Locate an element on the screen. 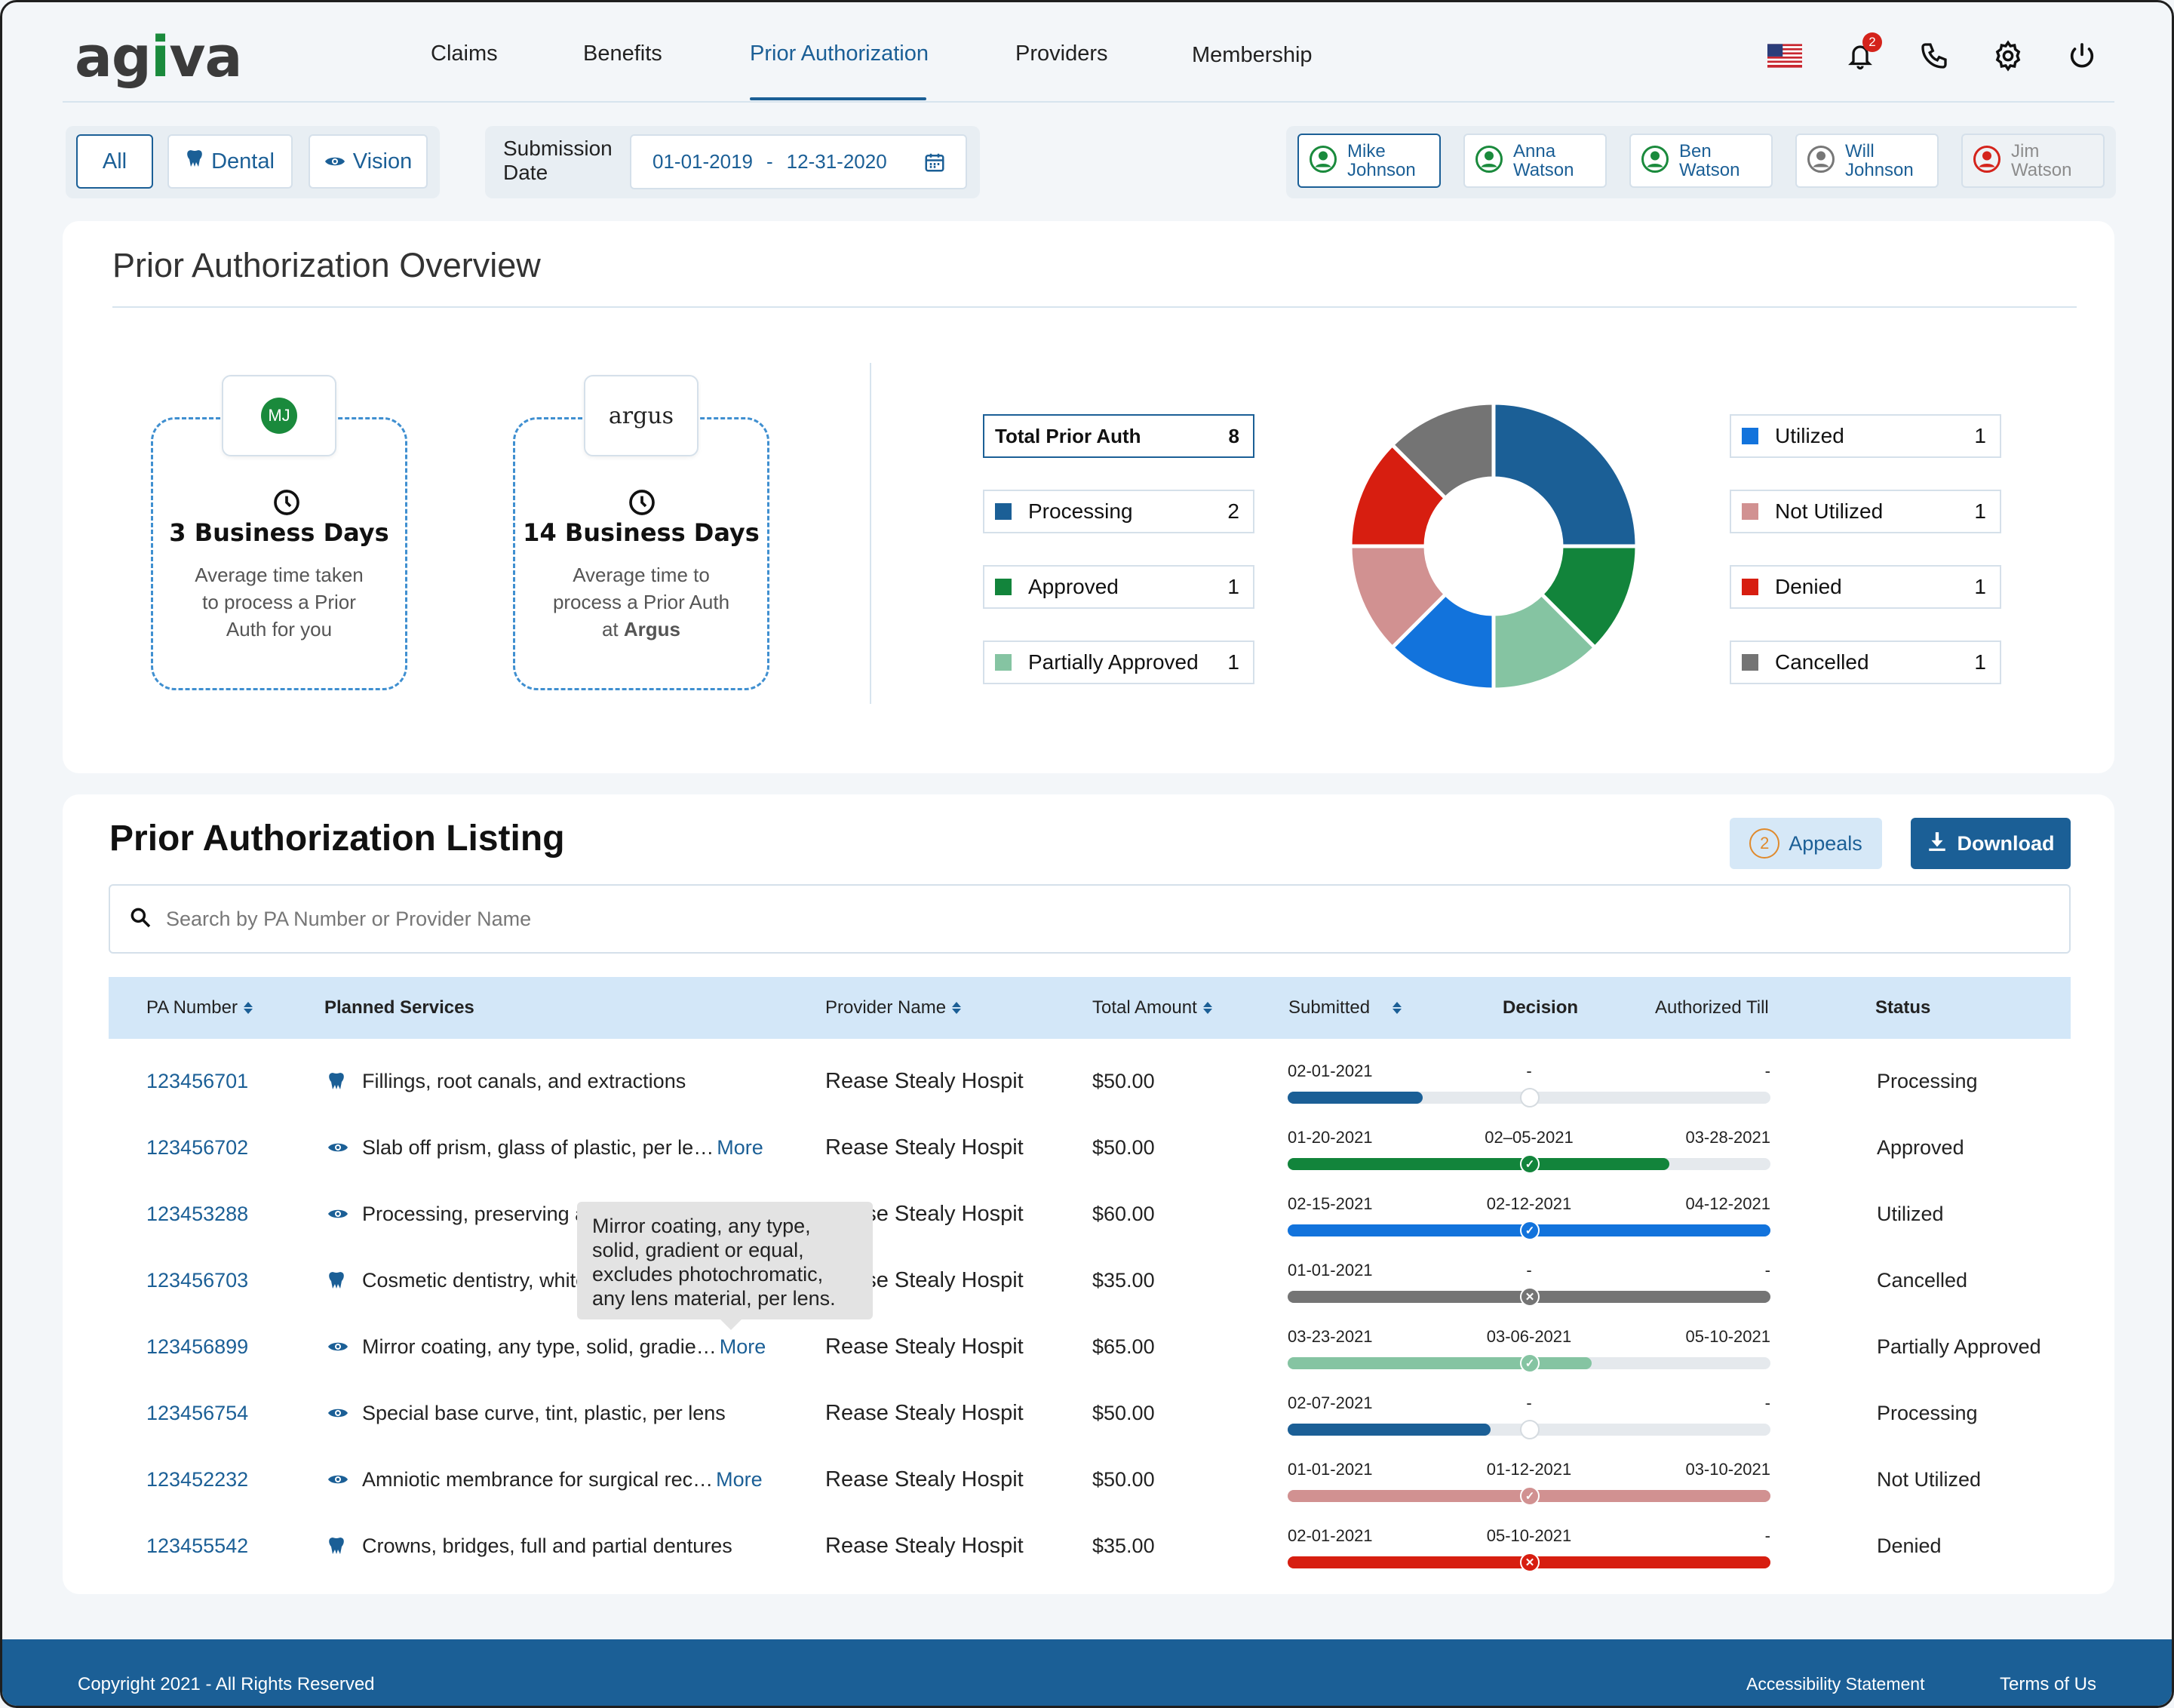  total-amount: $50.00 is located at coordinates (1123, 1147).